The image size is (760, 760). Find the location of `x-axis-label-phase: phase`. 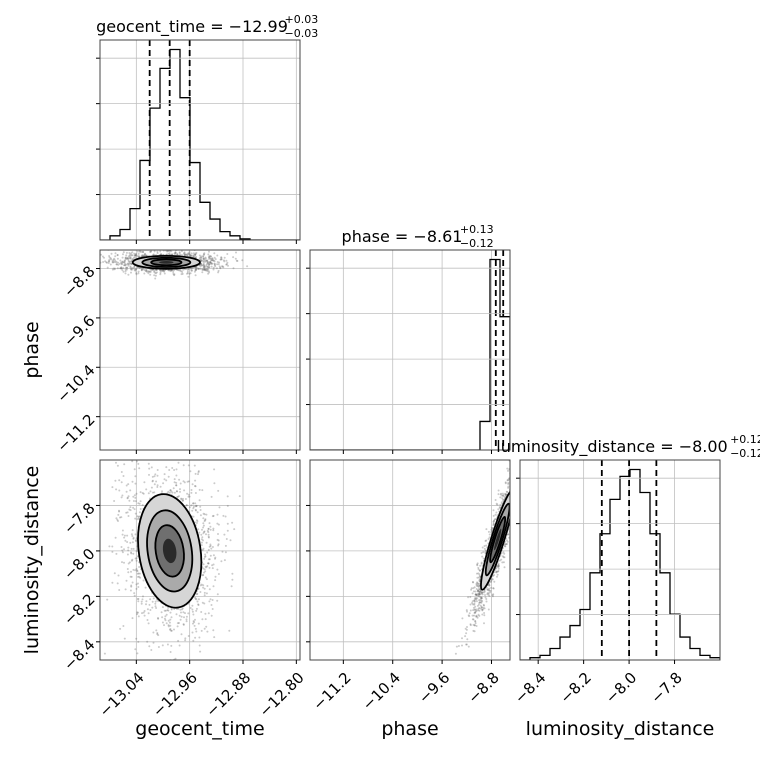

x-axis-label-phase: phase is located at coordinates (409, 729).